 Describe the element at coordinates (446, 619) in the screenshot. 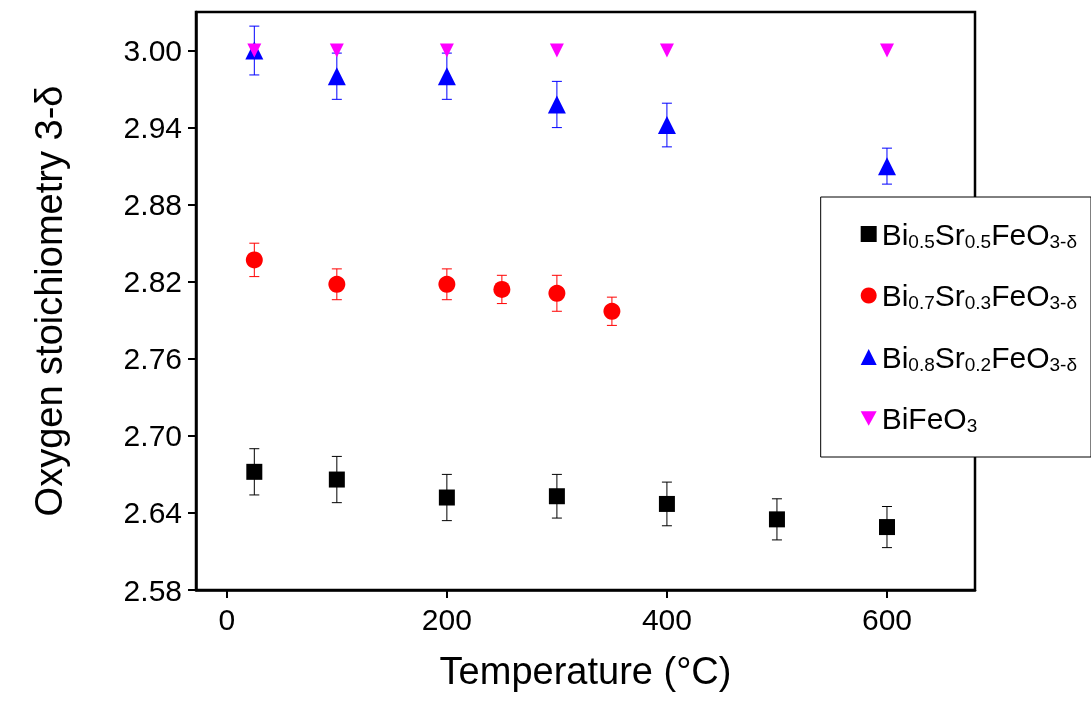

I see `x-tick-label: 200` at that location.